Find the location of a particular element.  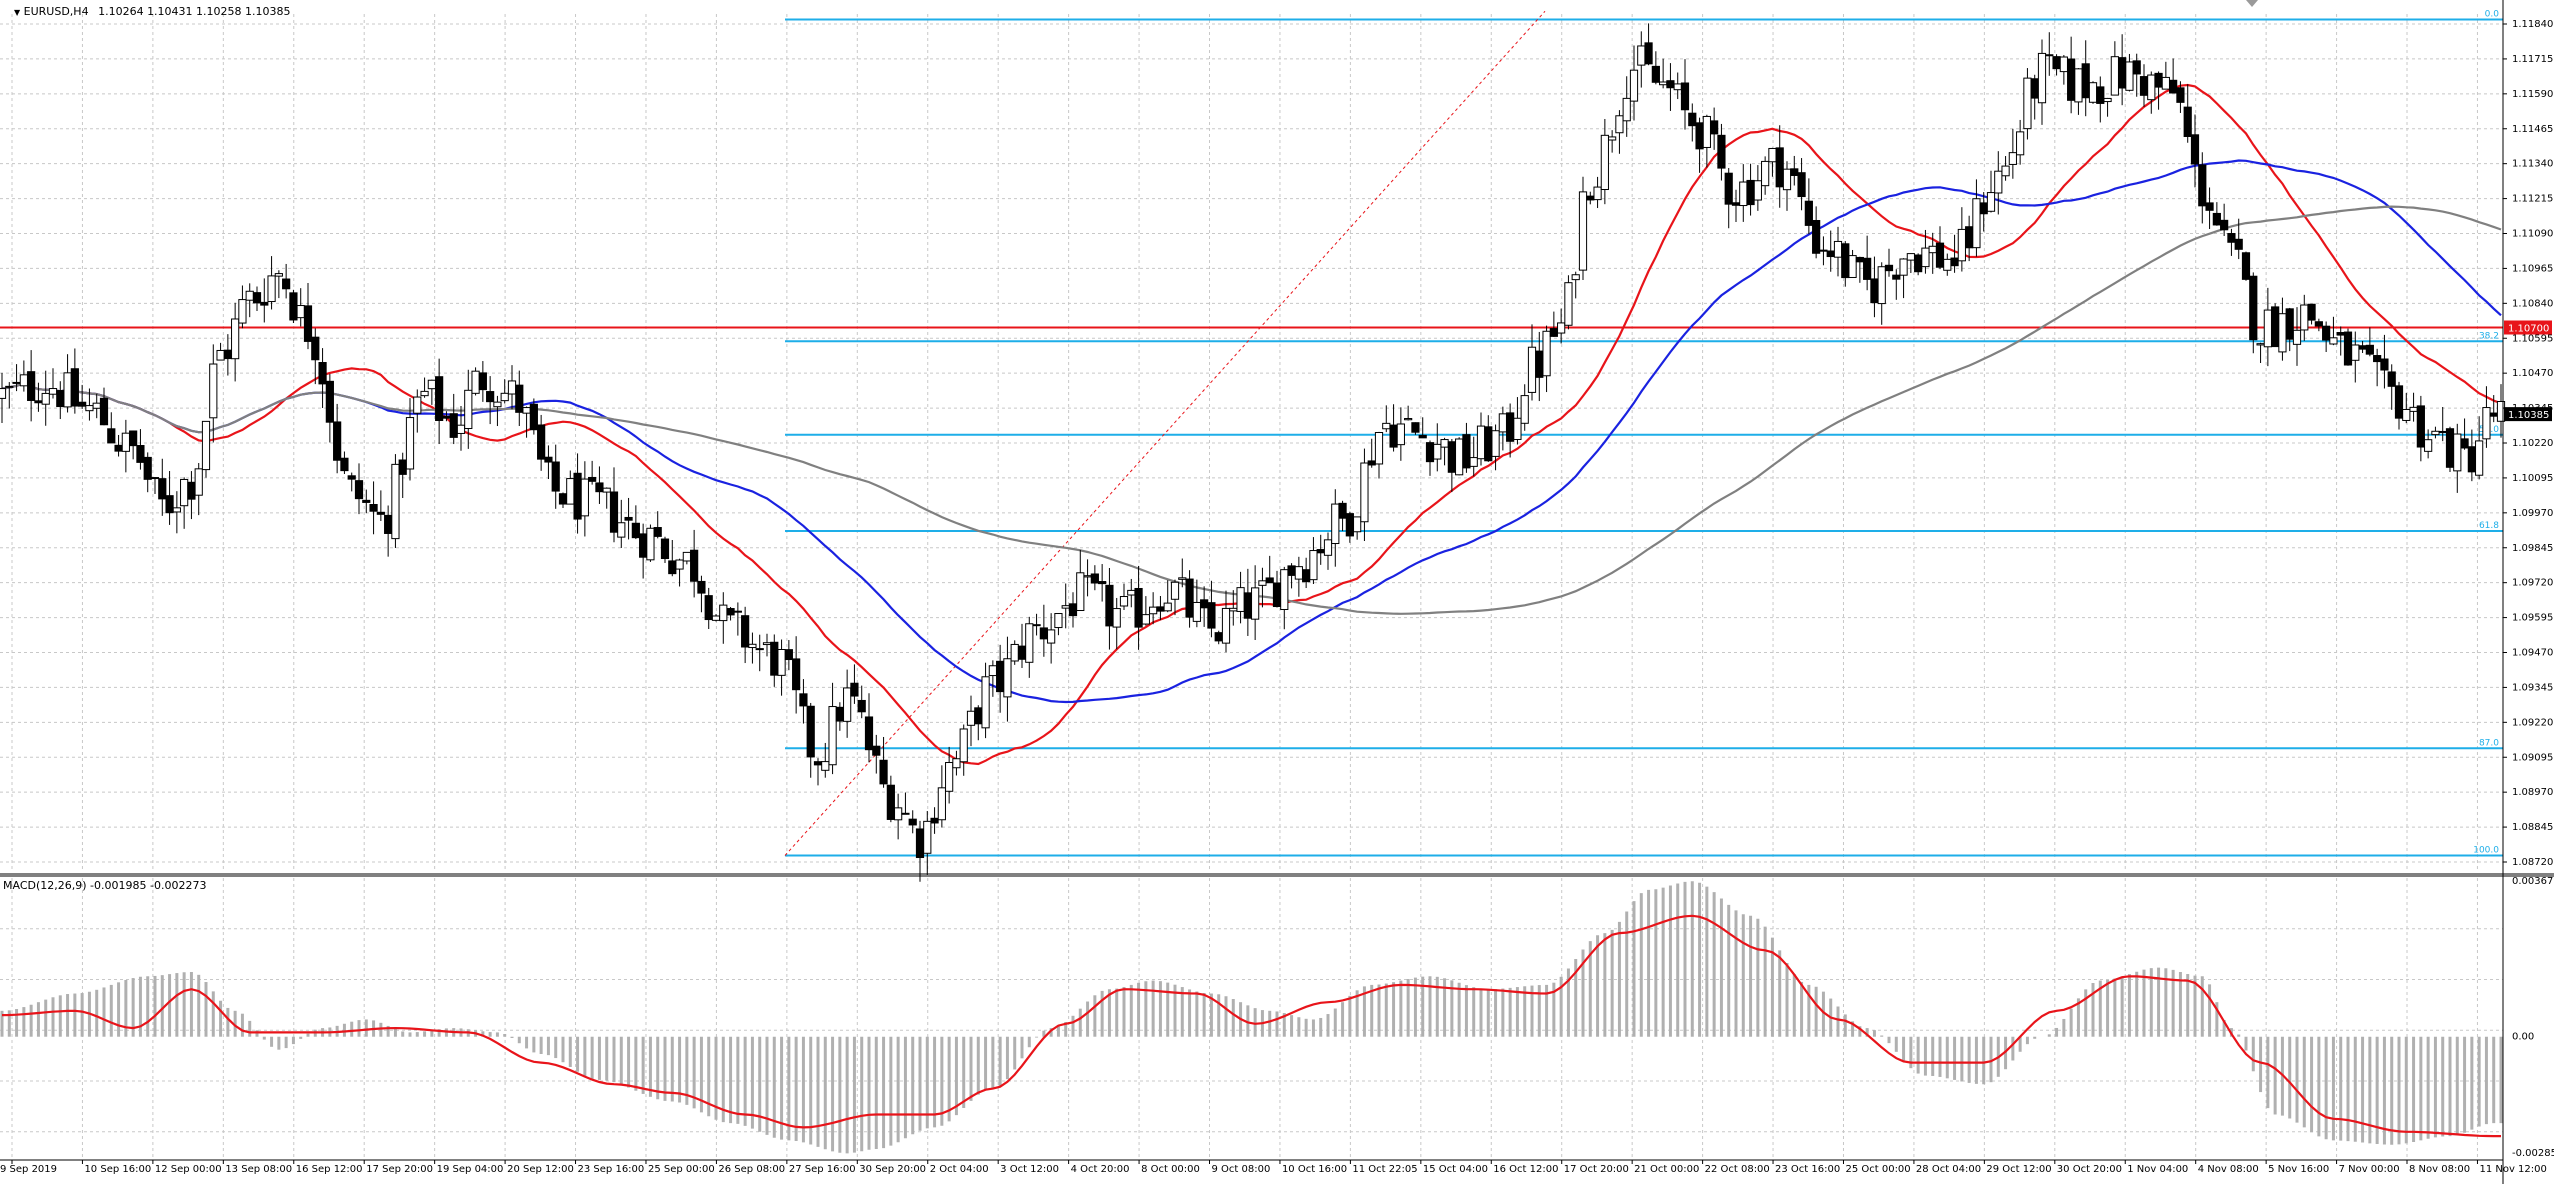

x-tick-label: 15 Oct 04:00 is located at coordinates (1455, 1169).